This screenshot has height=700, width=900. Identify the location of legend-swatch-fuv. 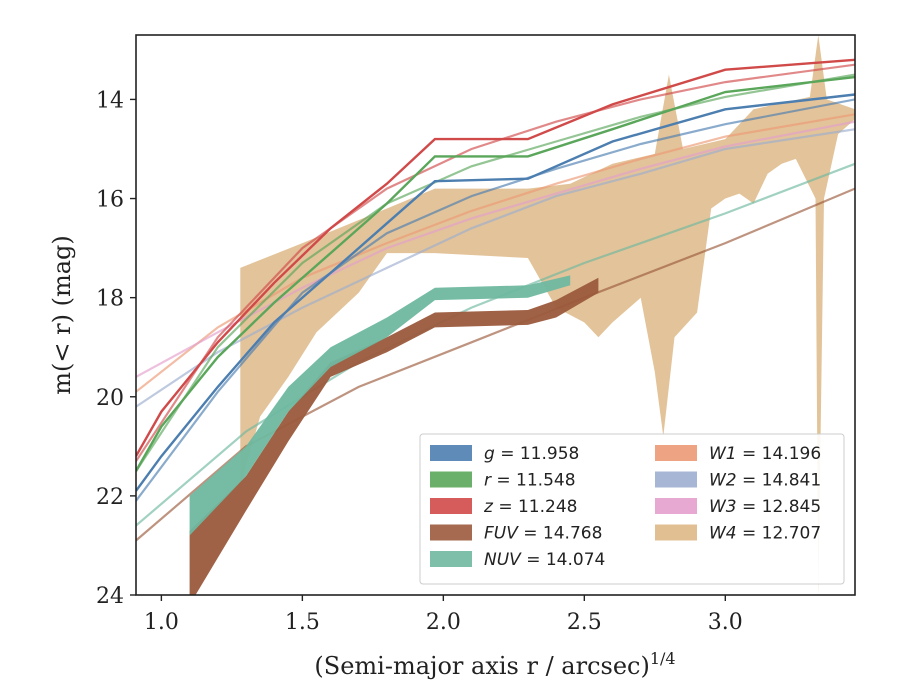
(451, 532).